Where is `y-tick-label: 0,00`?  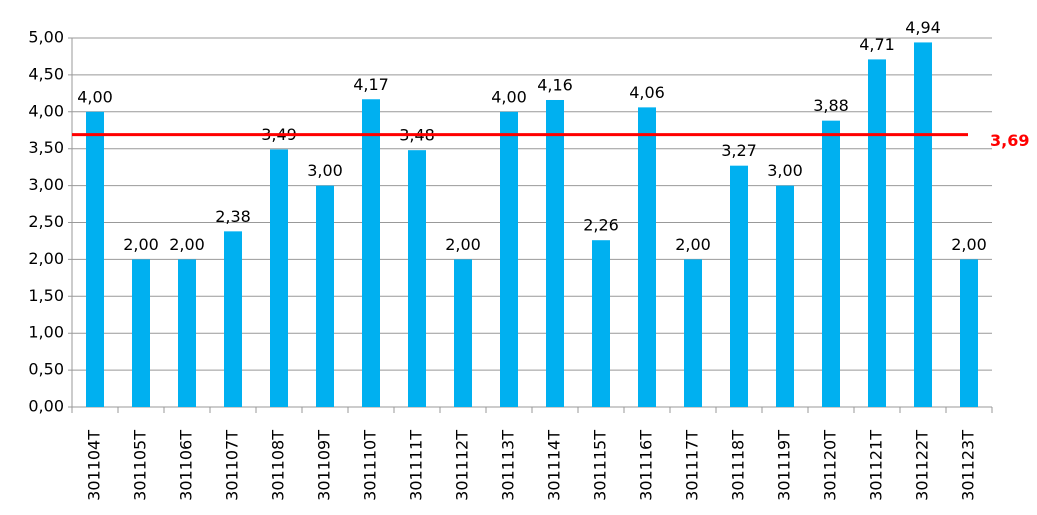
y-tick-label: 0,00 is located at coordinates (46, 406).